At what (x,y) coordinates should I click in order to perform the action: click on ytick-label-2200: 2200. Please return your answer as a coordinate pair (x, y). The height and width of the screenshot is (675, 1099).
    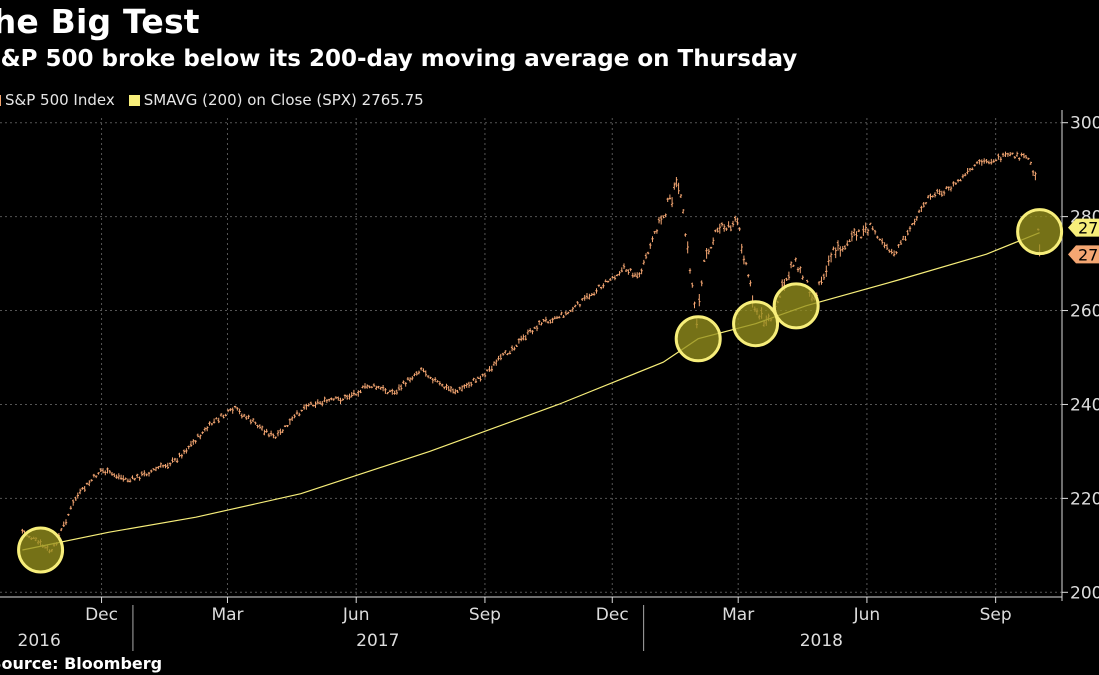
    Looking at the image, I should click on (1084, 499).